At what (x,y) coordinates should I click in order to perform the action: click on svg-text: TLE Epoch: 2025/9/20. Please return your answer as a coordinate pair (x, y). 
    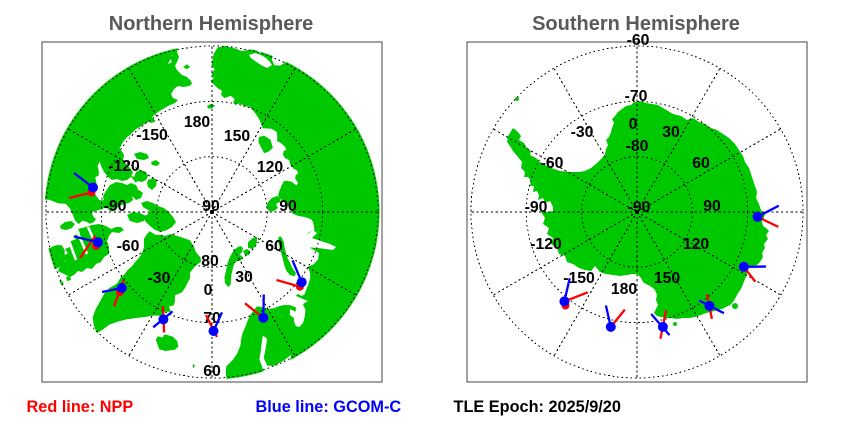
    Looking at the image, I should click on (537, 407).